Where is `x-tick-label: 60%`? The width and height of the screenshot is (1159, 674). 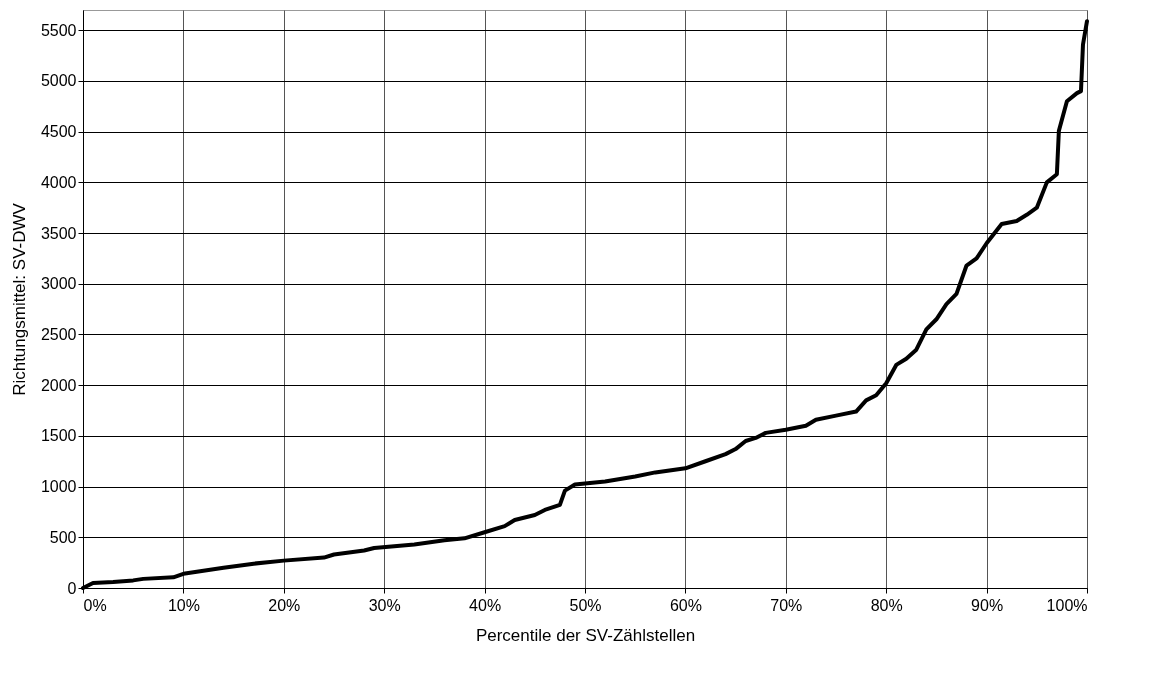
x-tick-label: 60% is located at coordinates (685, 605).